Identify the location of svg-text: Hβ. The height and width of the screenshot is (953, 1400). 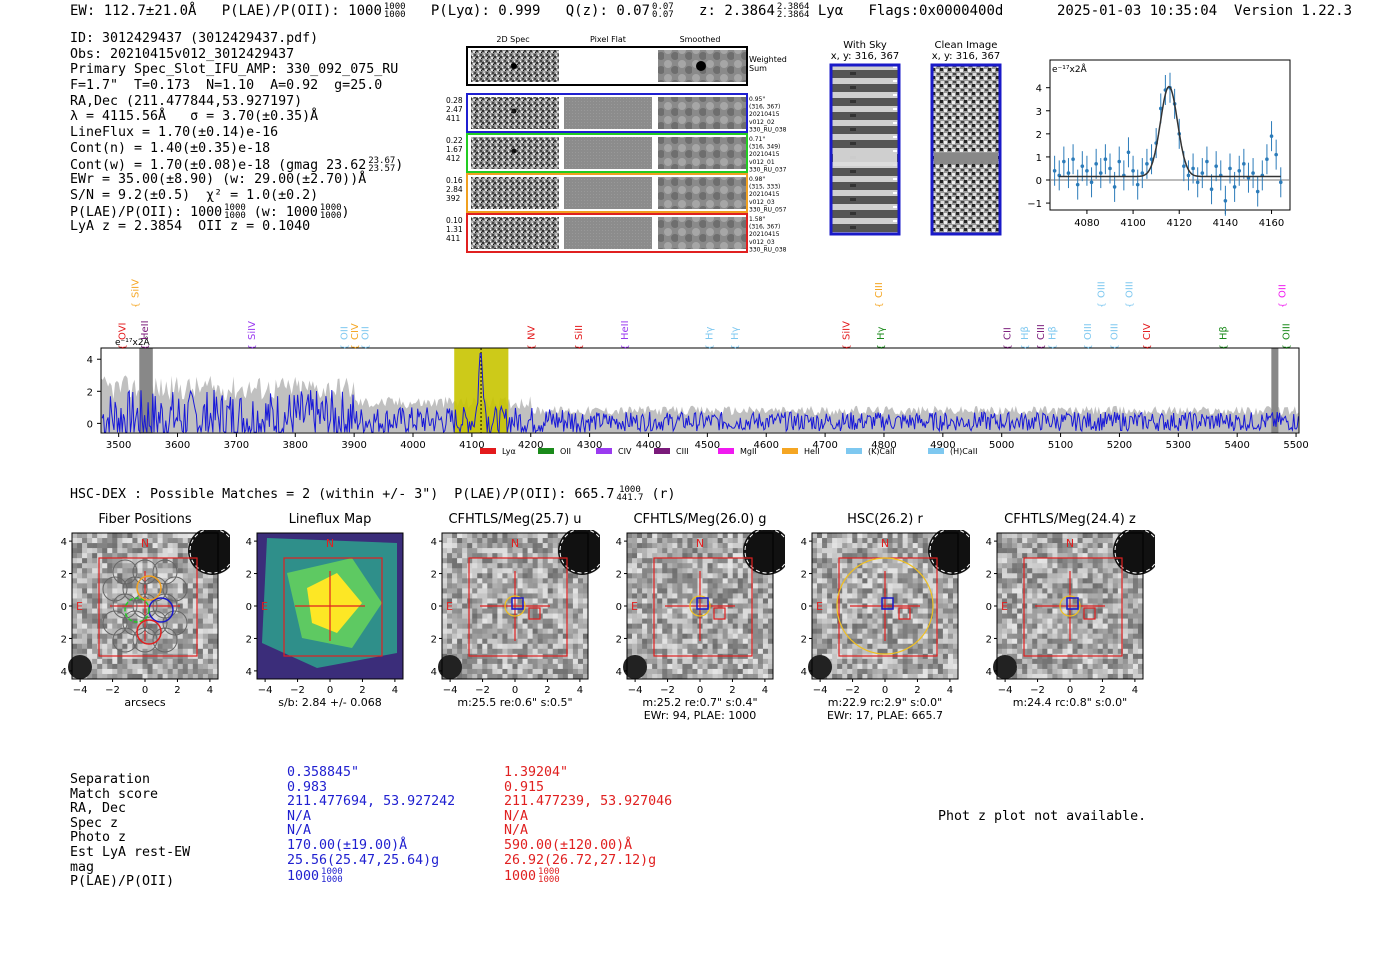
(1053, 333).